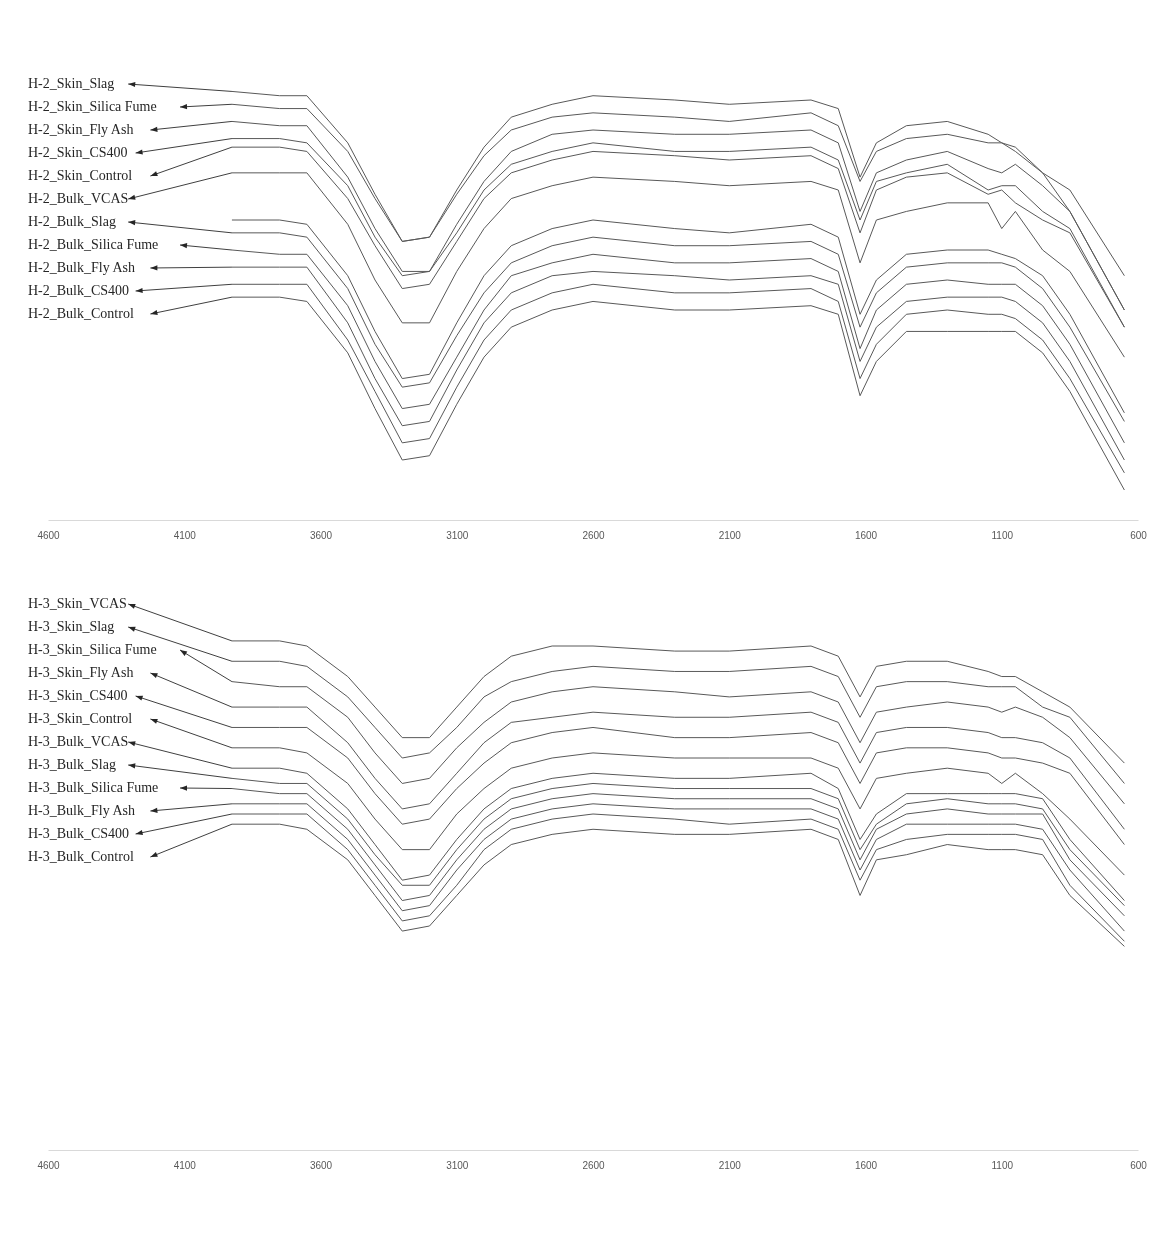 This screenshot has height=1241, width=1149. What do you see at coordinates (71, 626) in the screenshot?
I see `text: H-3_Skin_Slag` at bounding box center [71, 626].